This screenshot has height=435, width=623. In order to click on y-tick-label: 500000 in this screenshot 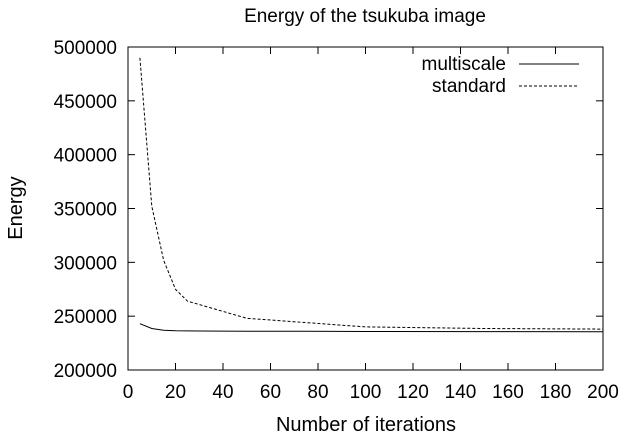, I will do `click(85, 48)`.